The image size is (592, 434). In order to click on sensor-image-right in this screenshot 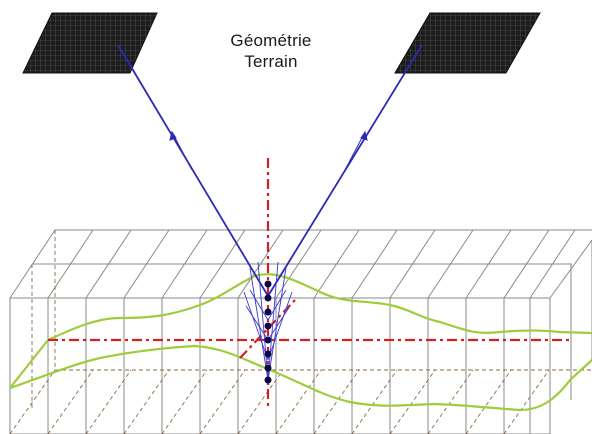, I will do `click(467, 43)`.